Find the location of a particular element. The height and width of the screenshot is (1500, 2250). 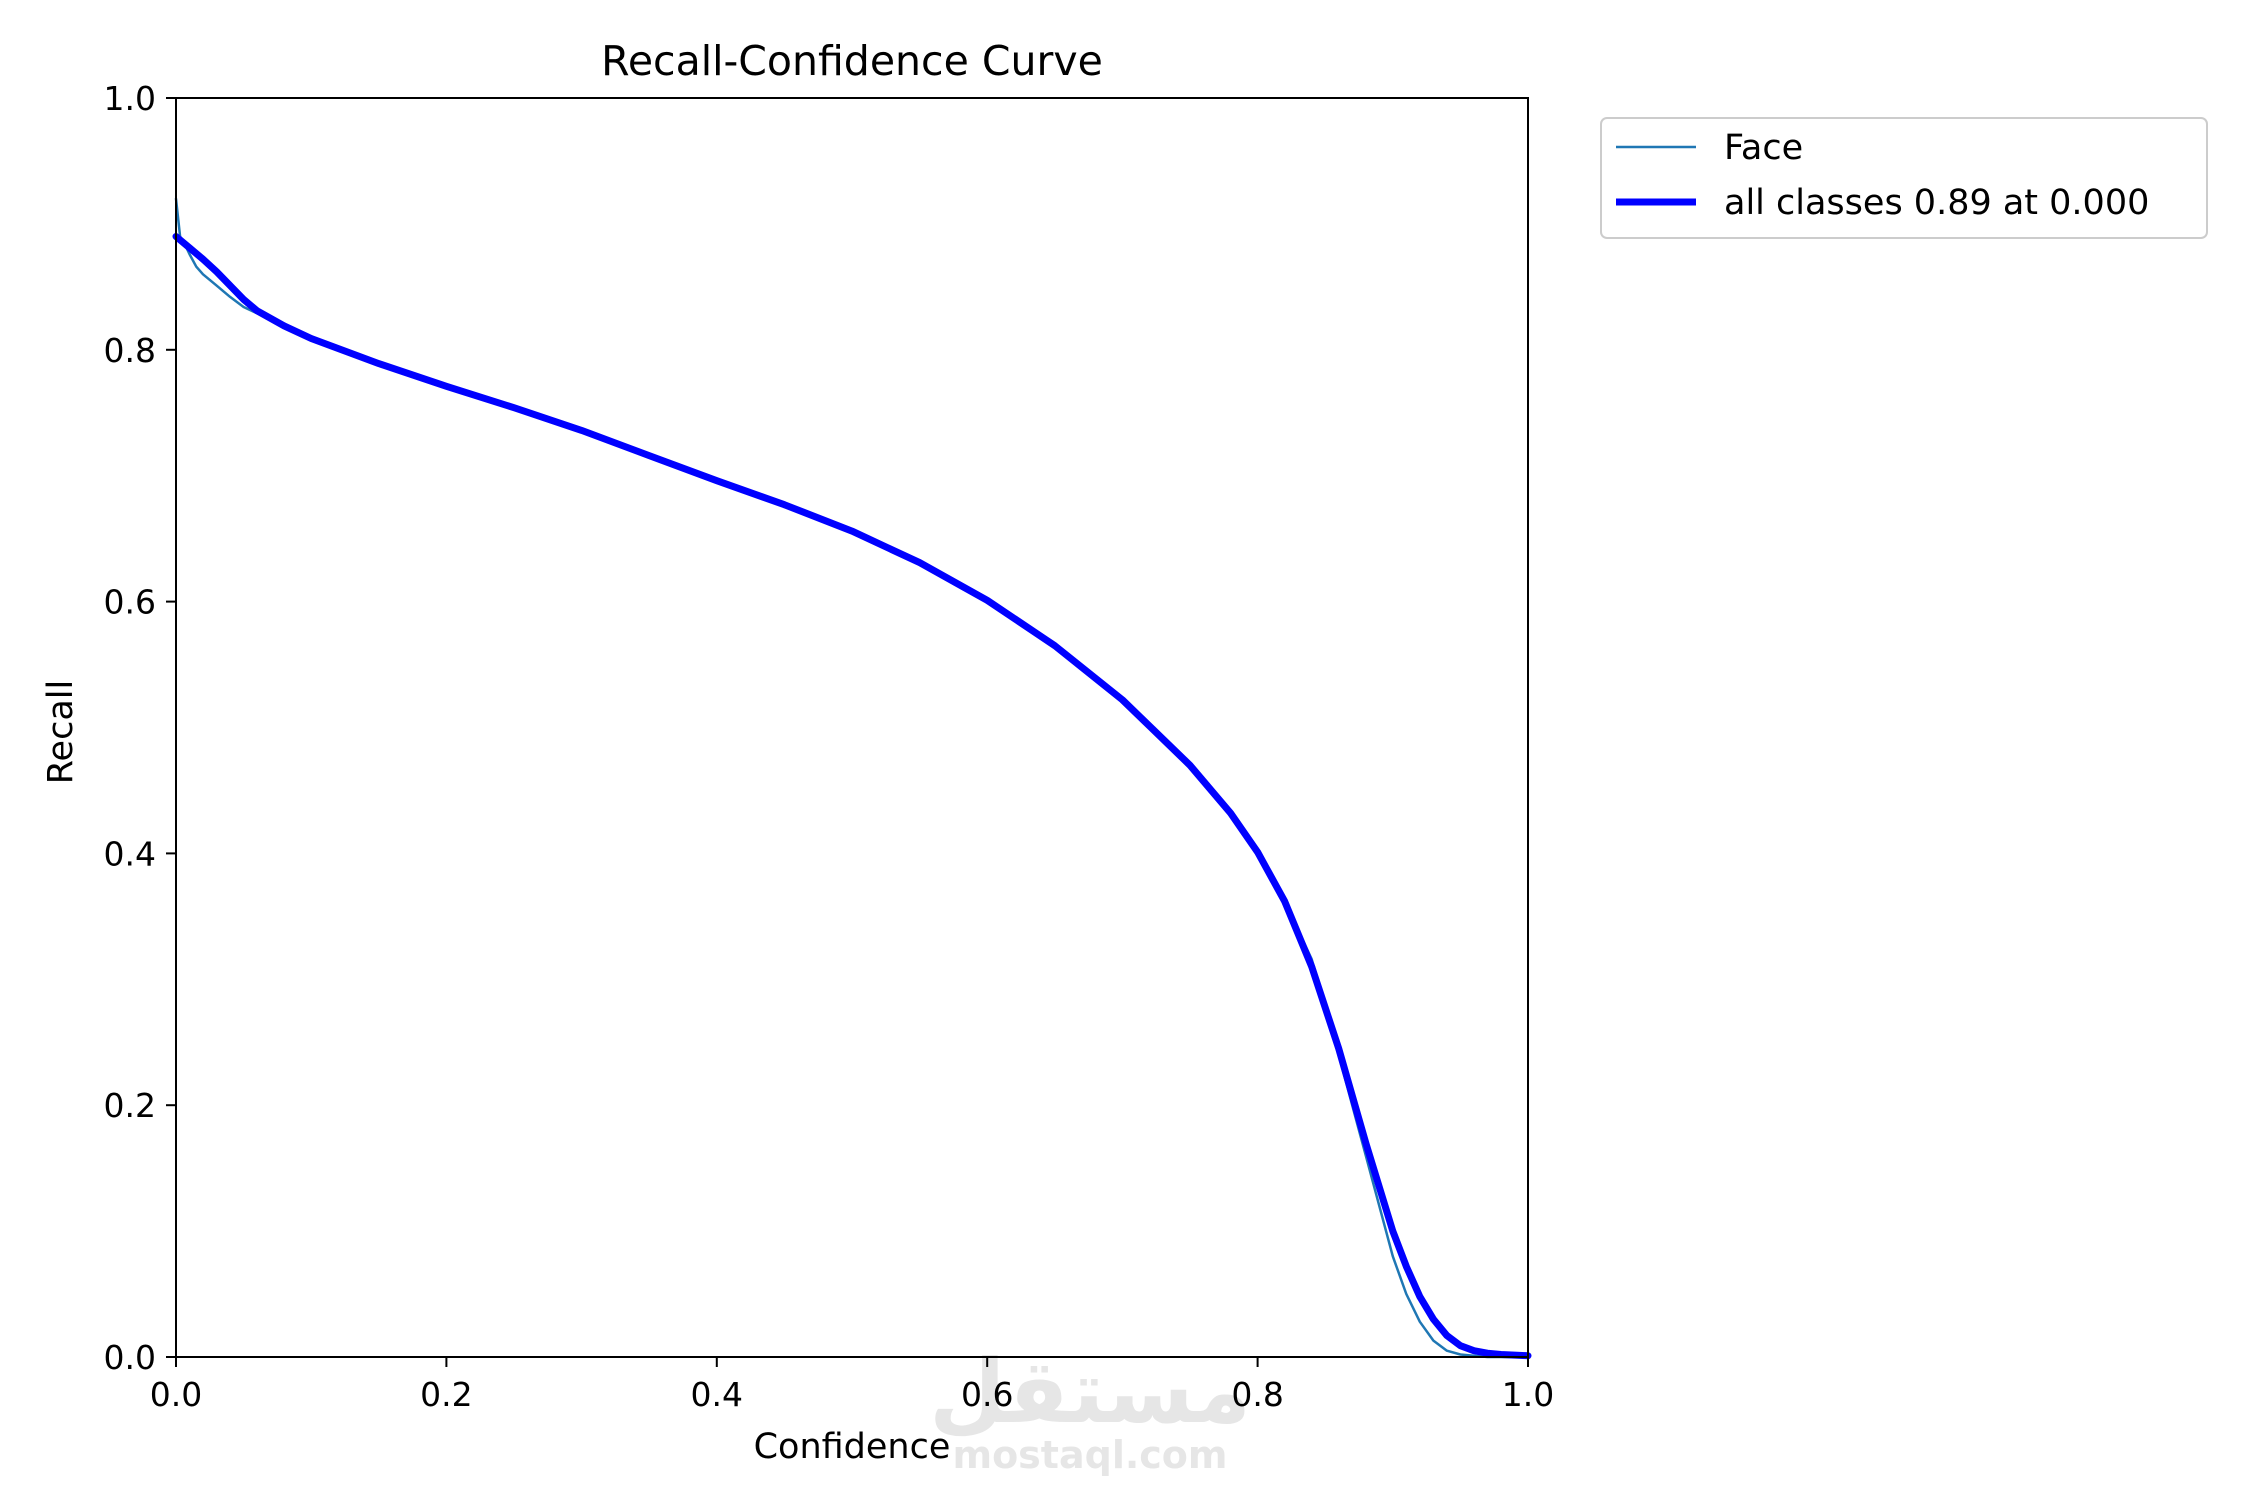

x-axis-title: Confidence is located at coordinates (852, 1447).